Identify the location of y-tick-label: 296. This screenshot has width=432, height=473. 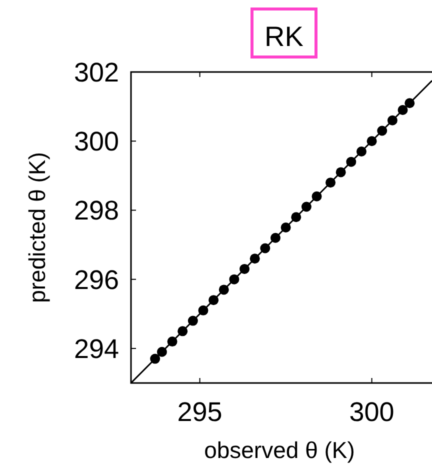
(96, 279).